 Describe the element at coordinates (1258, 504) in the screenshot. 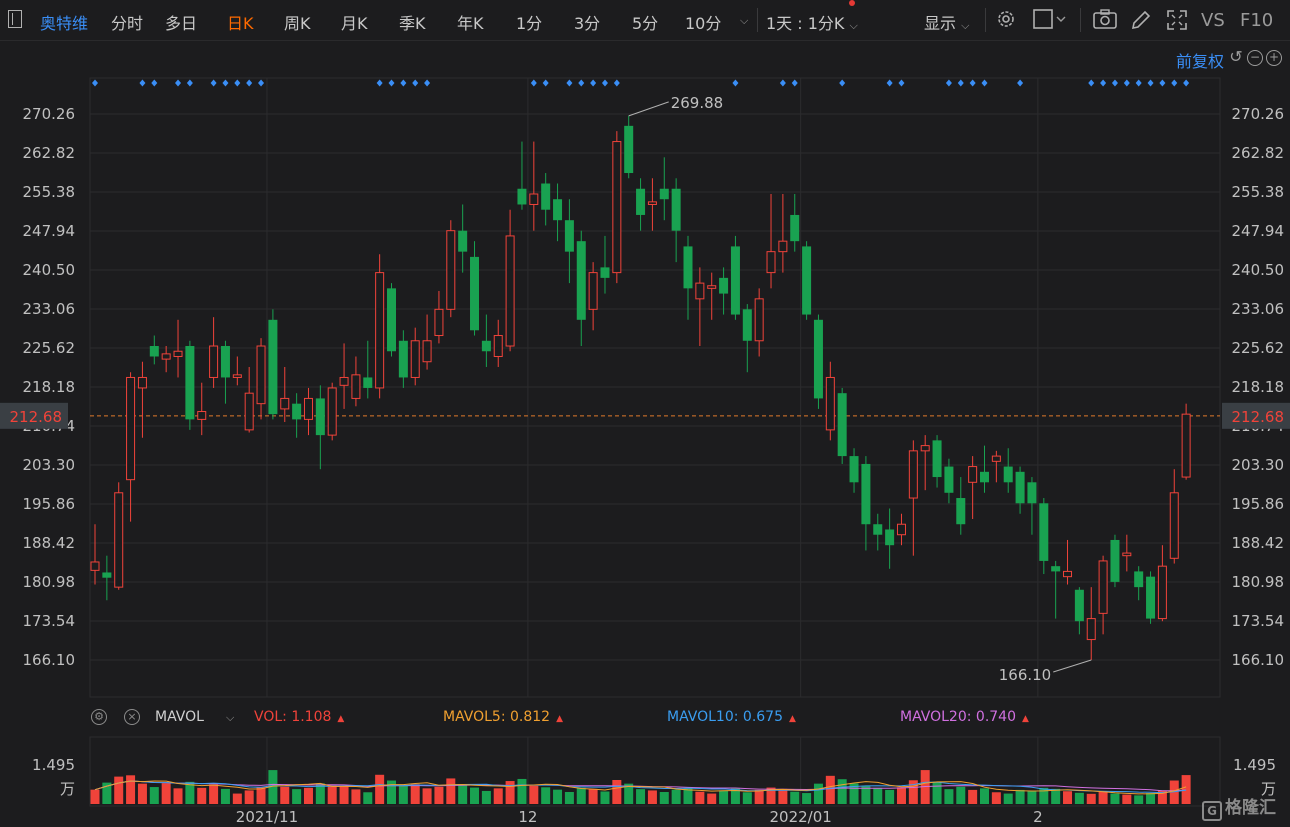

I see `right-price-tick: 195.86` at that location.